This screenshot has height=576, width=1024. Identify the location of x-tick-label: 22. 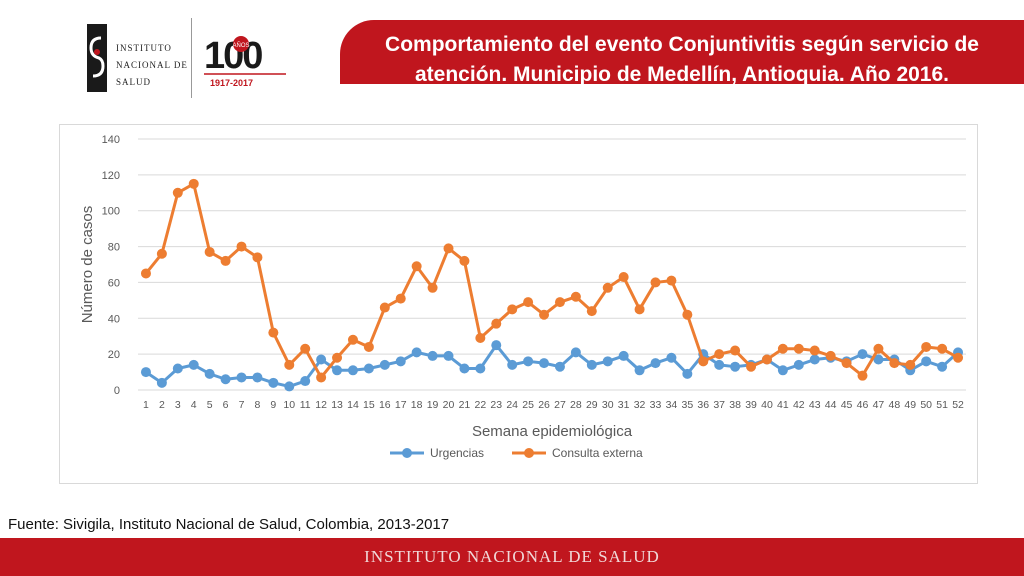
(481, 405).